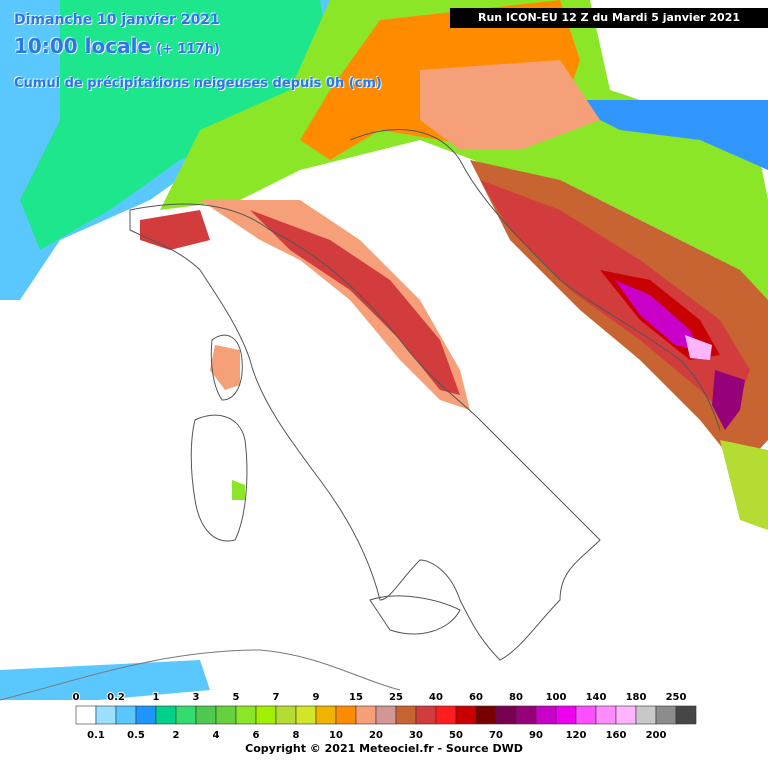 The width and height of the screenshot is (768, 768). What do you see at coordinates (196, 697) in the screenshot?
I see `legend-label: 3` at bounding box center [196, 697].